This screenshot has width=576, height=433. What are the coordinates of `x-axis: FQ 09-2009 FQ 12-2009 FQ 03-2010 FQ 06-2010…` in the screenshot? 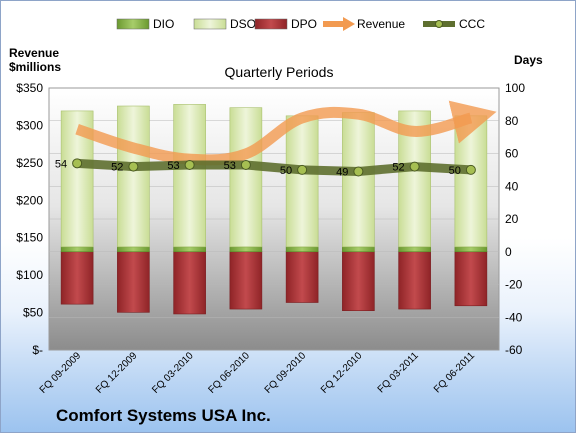 It's located at (258, 373).